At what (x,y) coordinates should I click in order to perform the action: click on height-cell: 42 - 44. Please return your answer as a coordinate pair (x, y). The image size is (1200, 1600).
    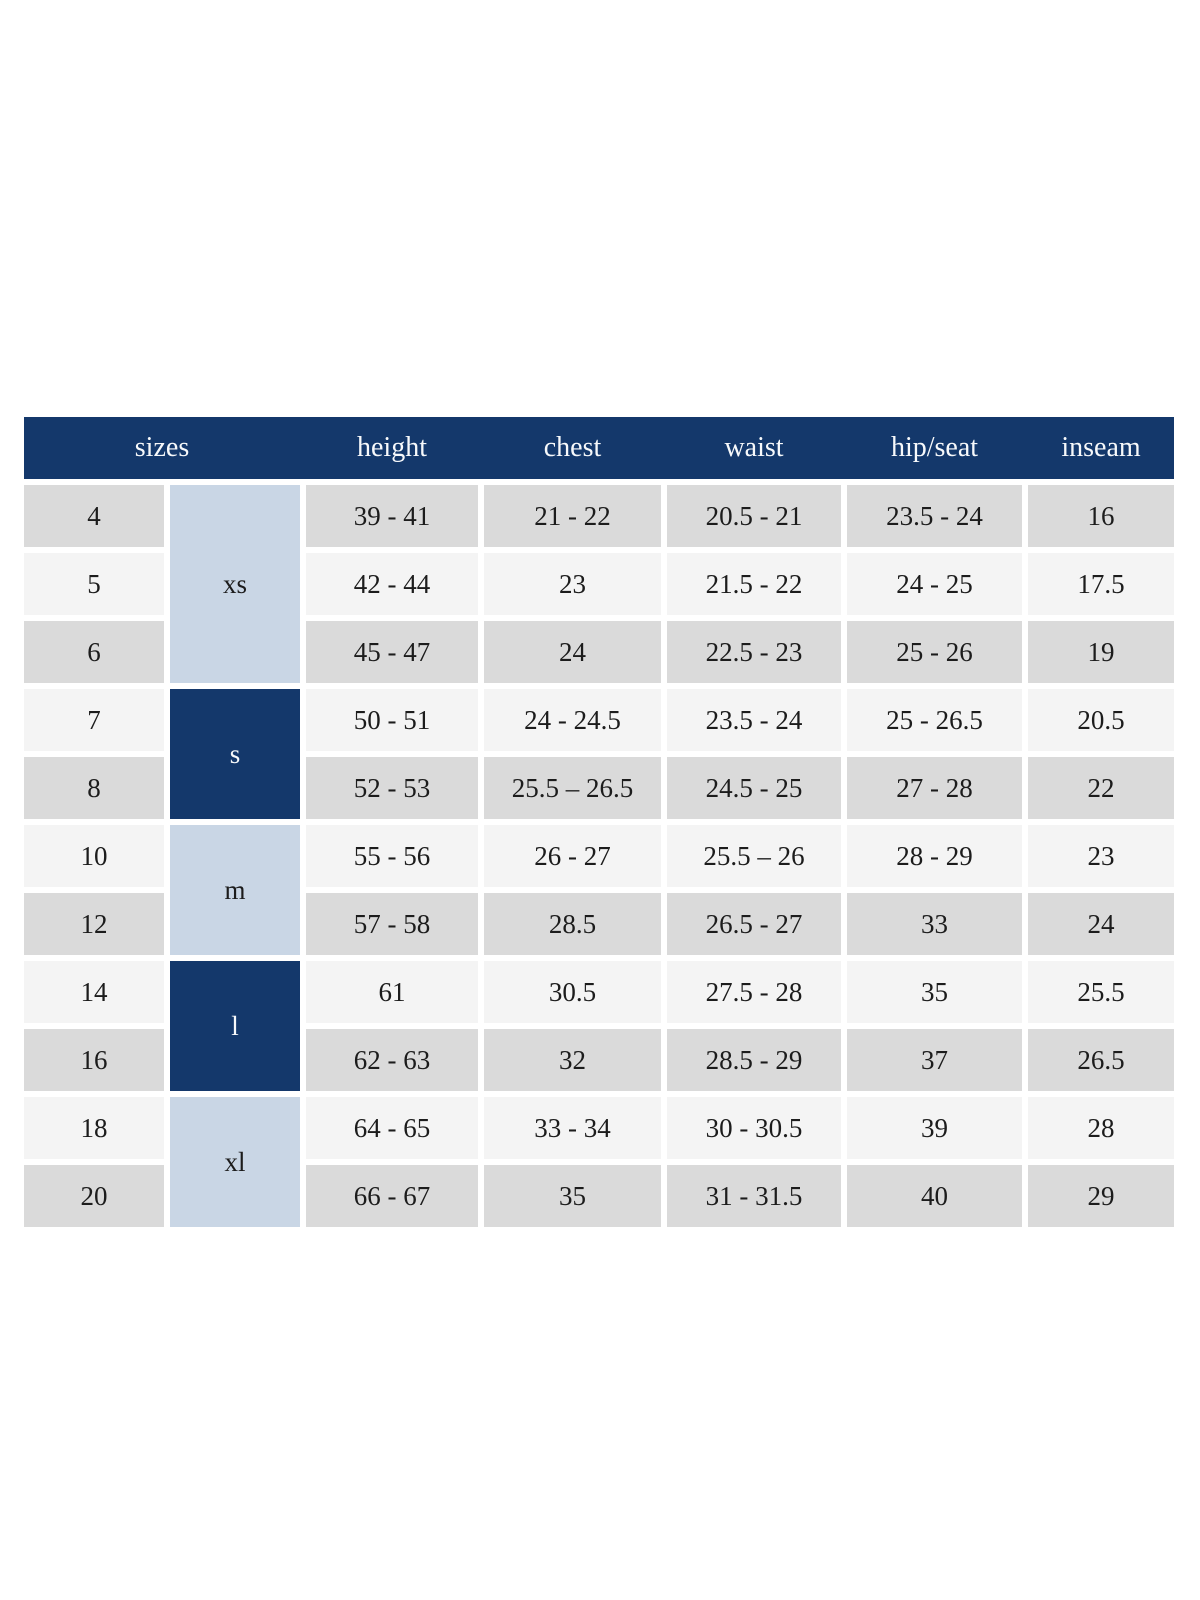
    Looking at the image, I should click on (392, 584).